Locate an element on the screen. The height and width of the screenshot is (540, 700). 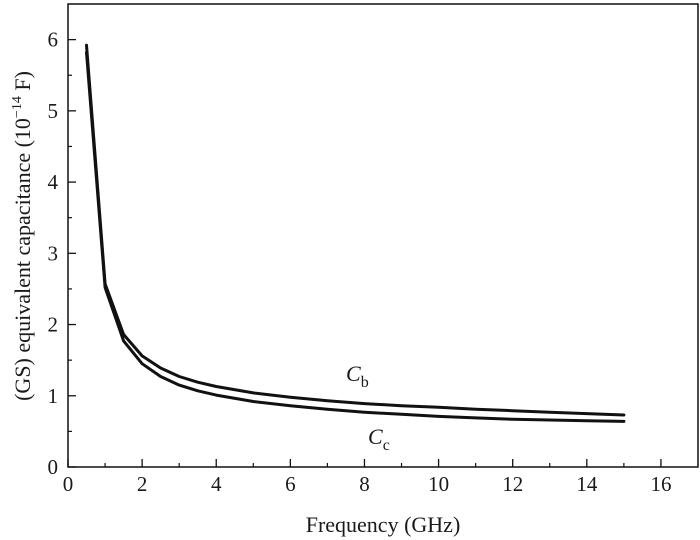
x-tick-label: 2 is located at coordinates (142, 484).